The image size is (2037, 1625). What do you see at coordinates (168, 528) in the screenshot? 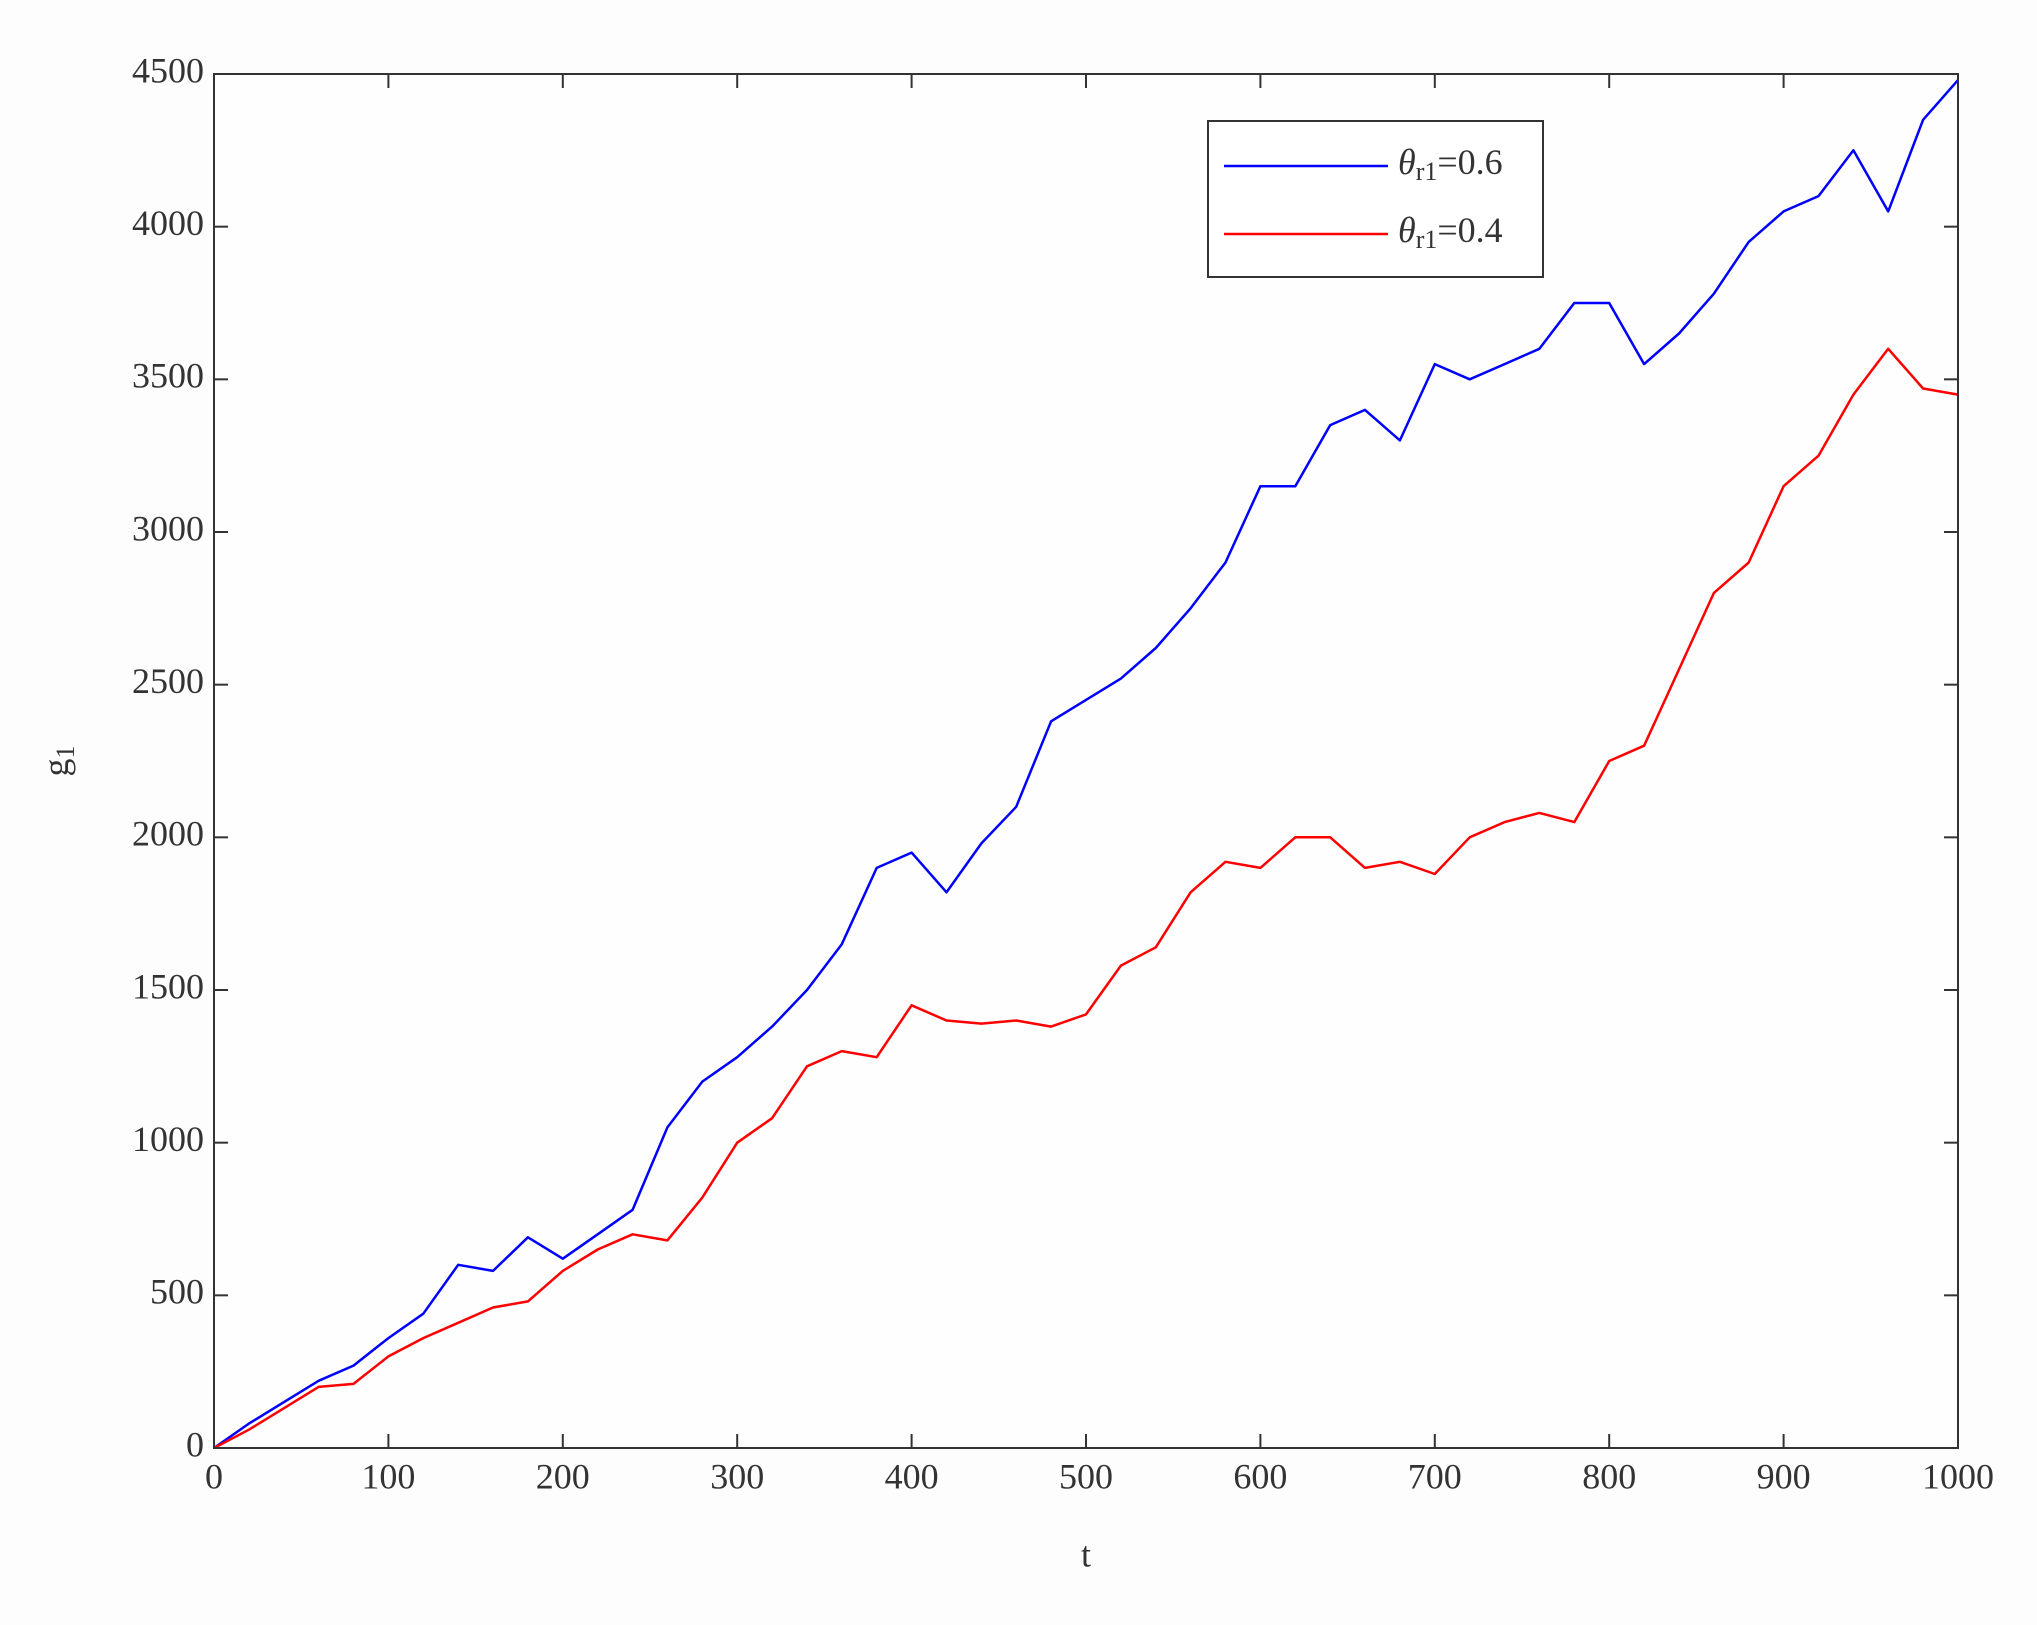
I see `y-tick-label: 3000` at bounding box center [168, 528].